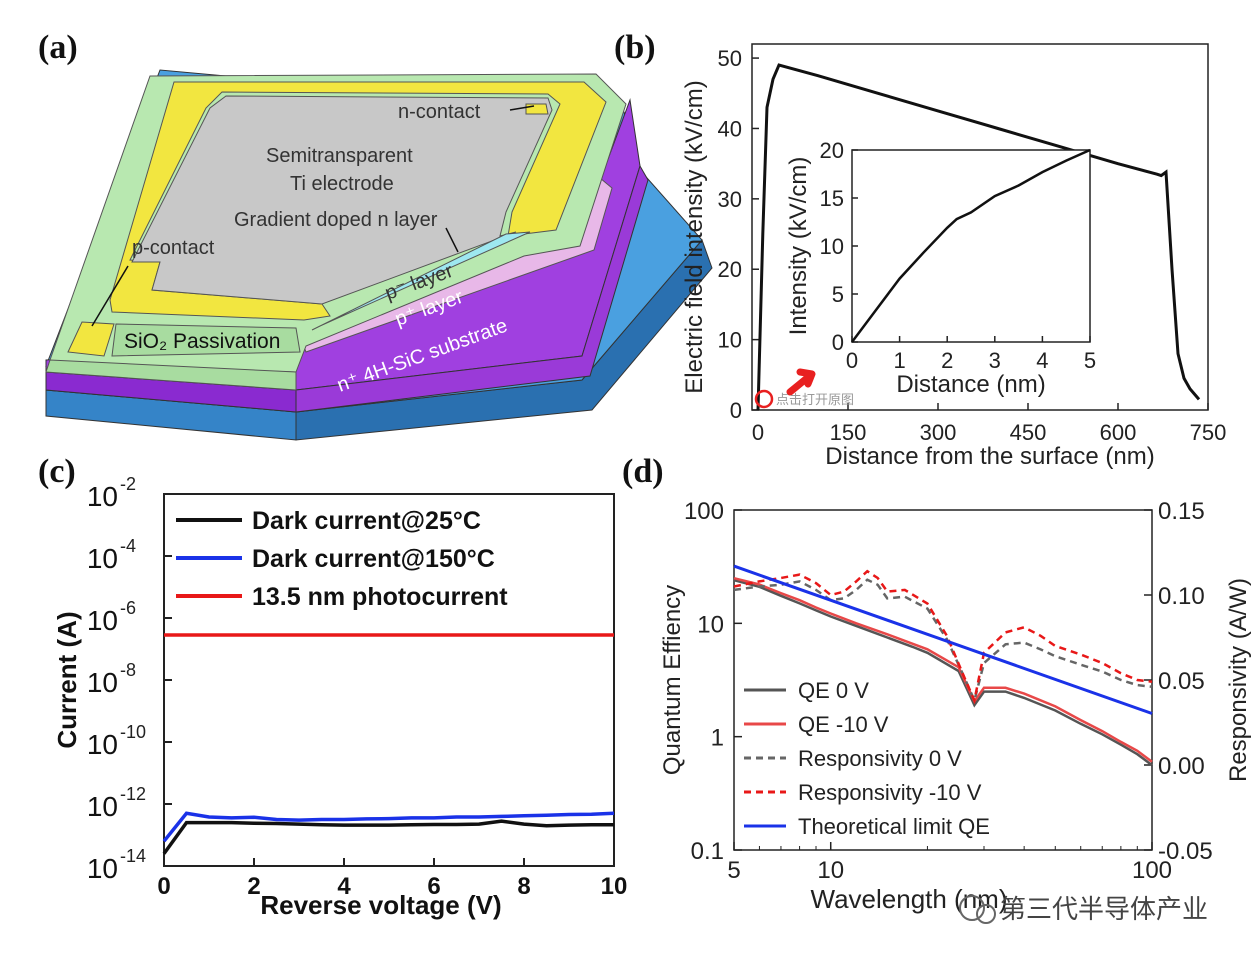 The width and height of the screenshot is (1258, 966). What do you see at coordinates (91, 339) in the screenshot?
I see `p-contact-pad` at bounding box center [91, 339].